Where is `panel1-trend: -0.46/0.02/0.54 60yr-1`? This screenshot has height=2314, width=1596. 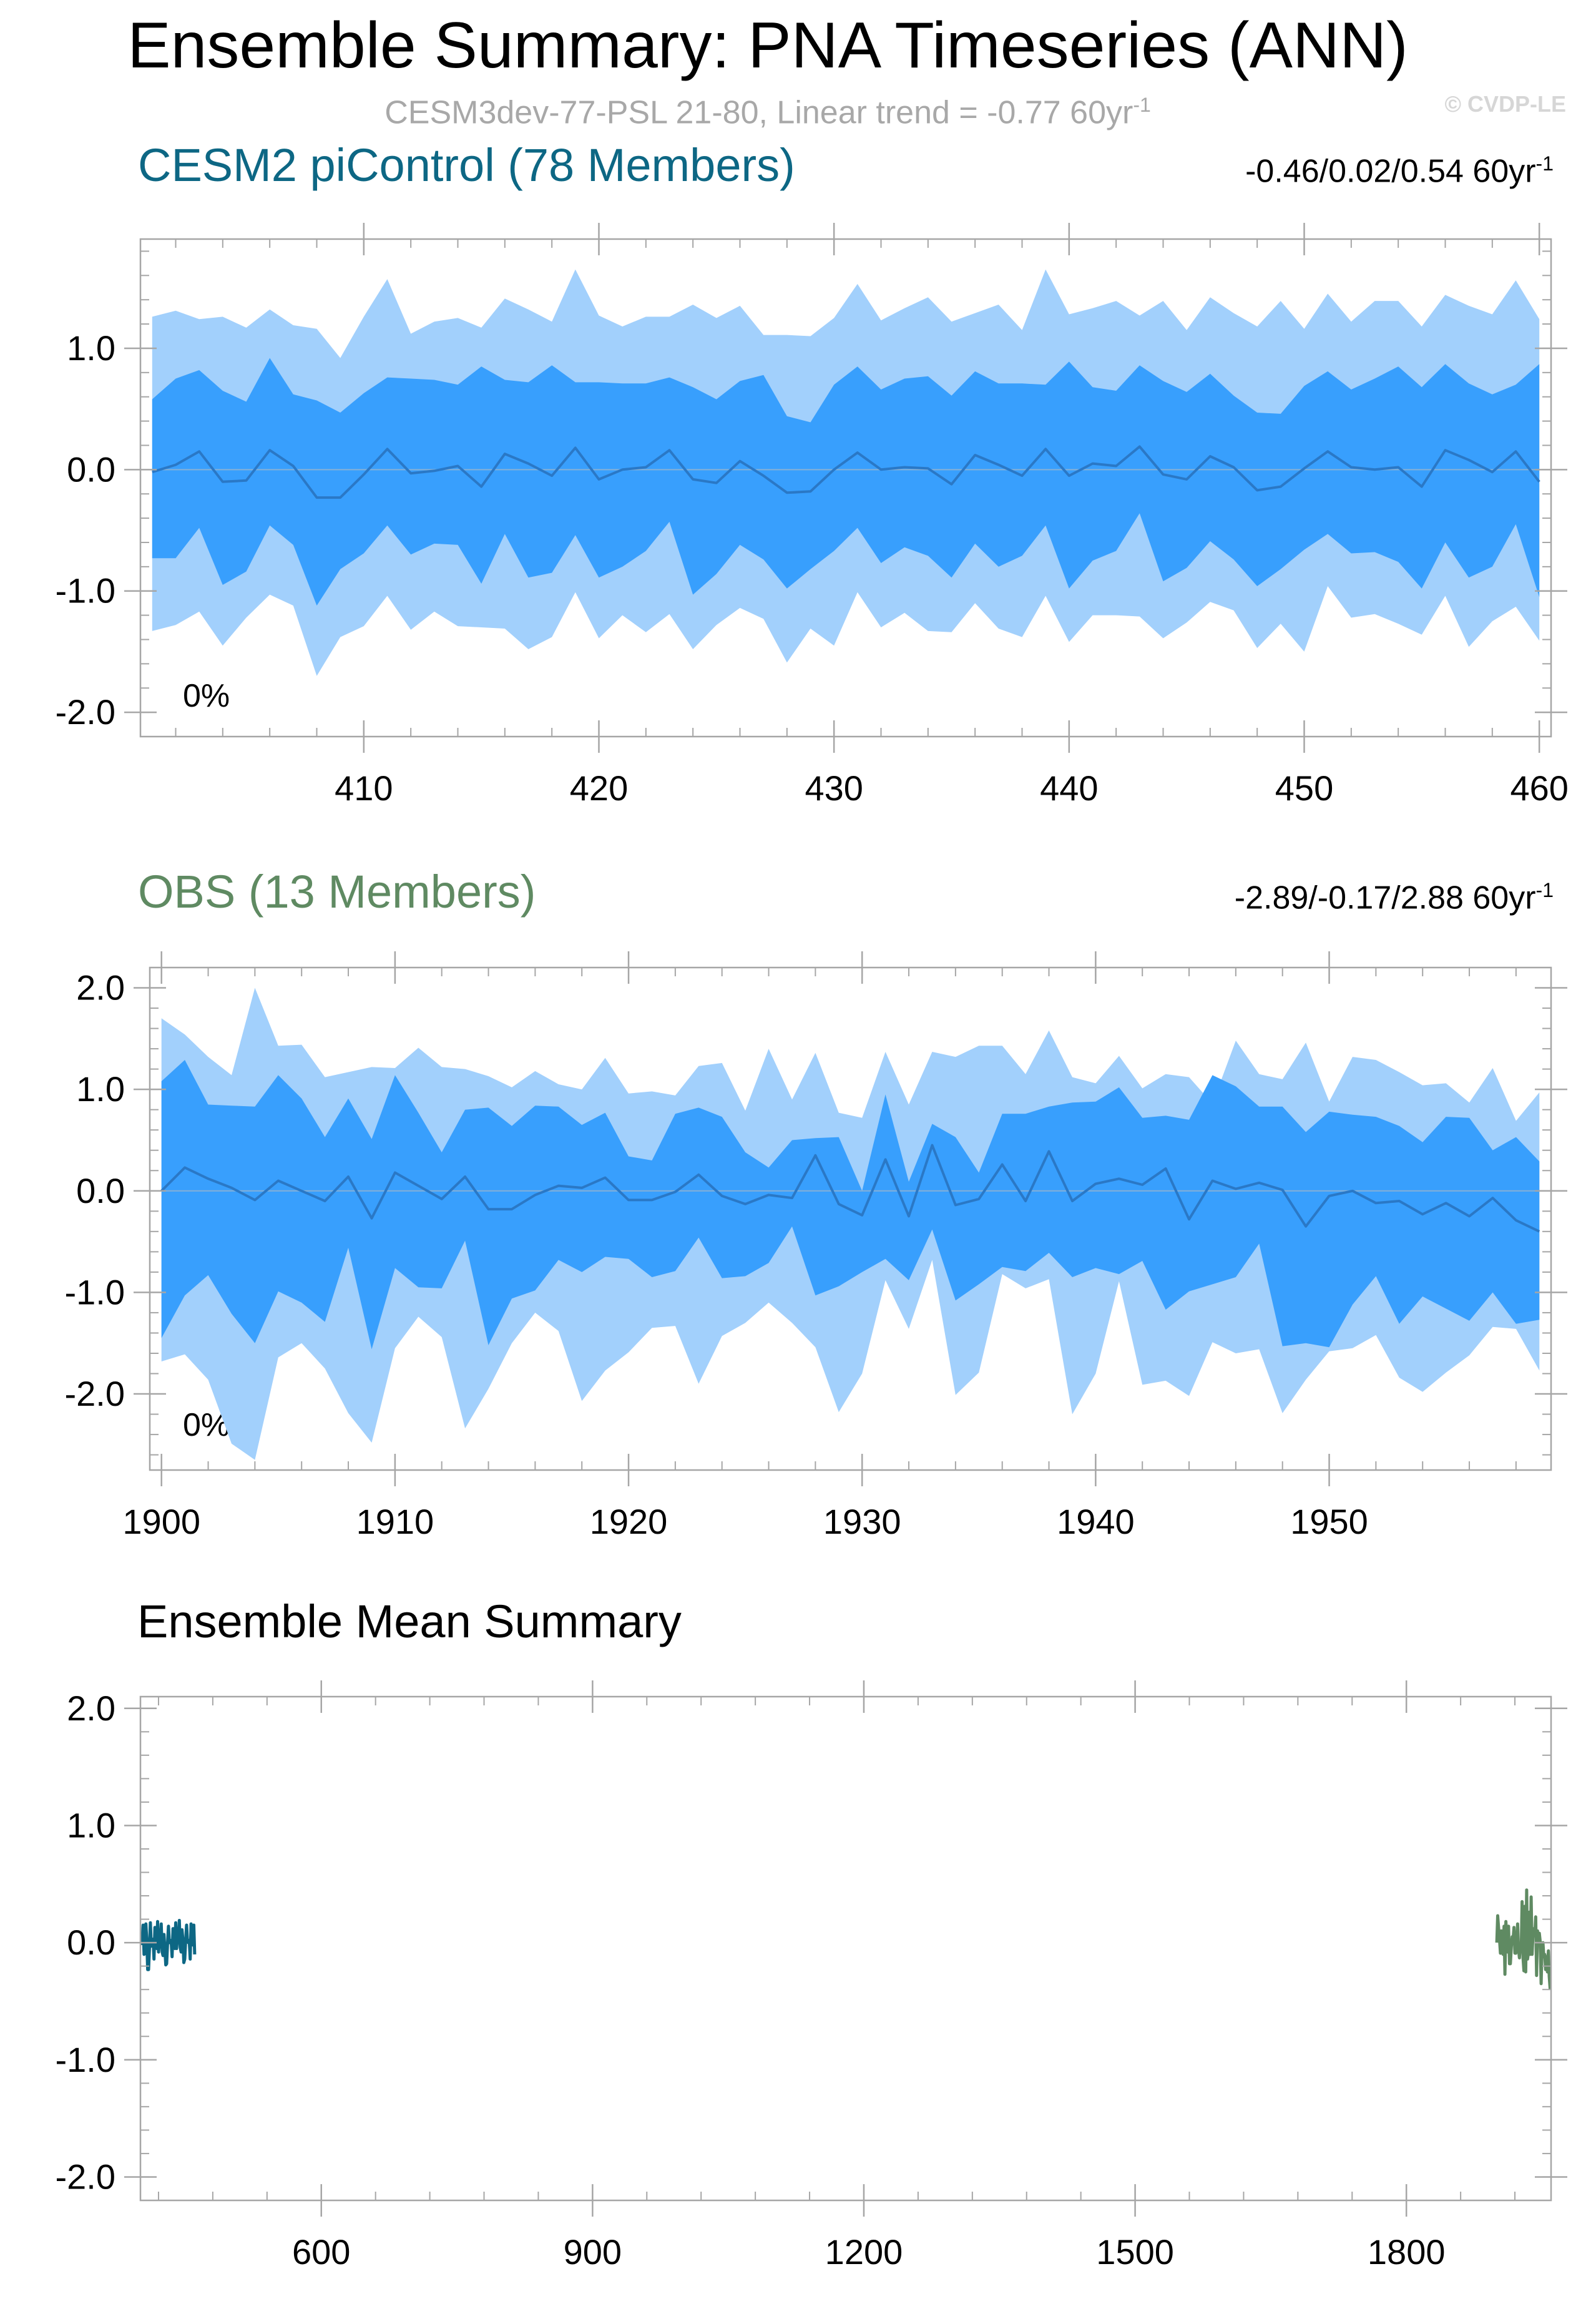
panel1-trend: -0.46/0.02/0.54 60yr-1 is located at coordinates (1400, 171).